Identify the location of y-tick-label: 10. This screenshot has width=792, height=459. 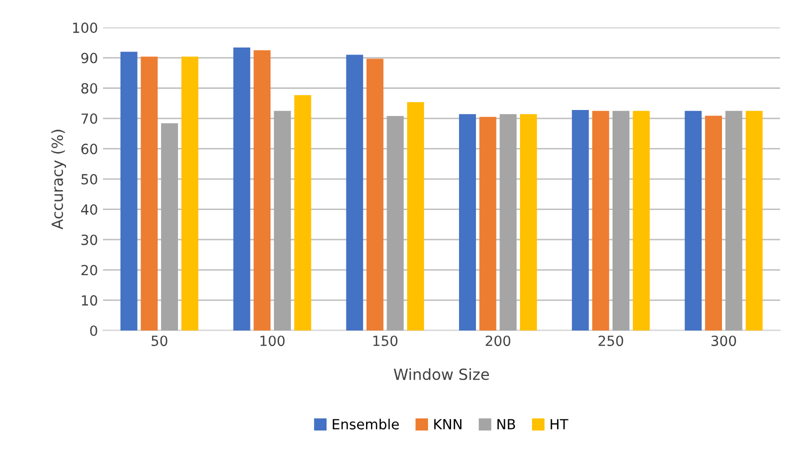
(90, 300).